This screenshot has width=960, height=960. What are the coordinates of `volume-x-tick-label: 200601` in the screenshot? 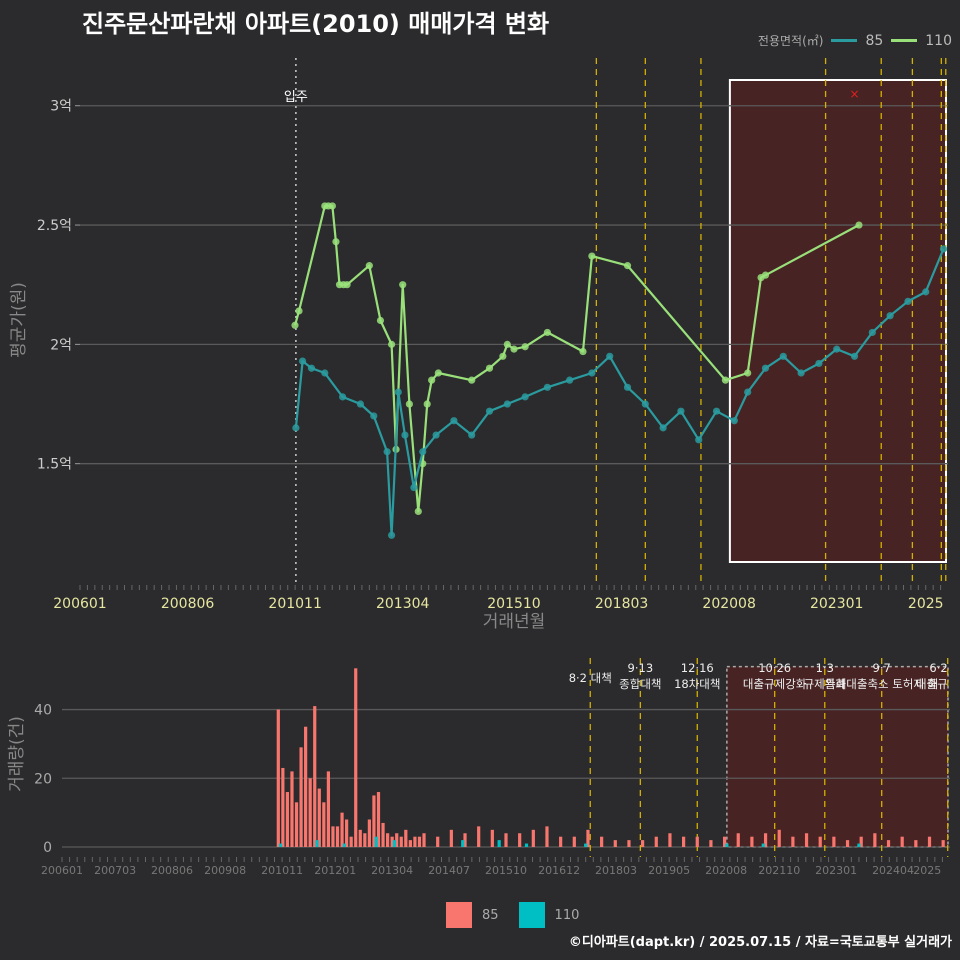 It's located at (62, 870).